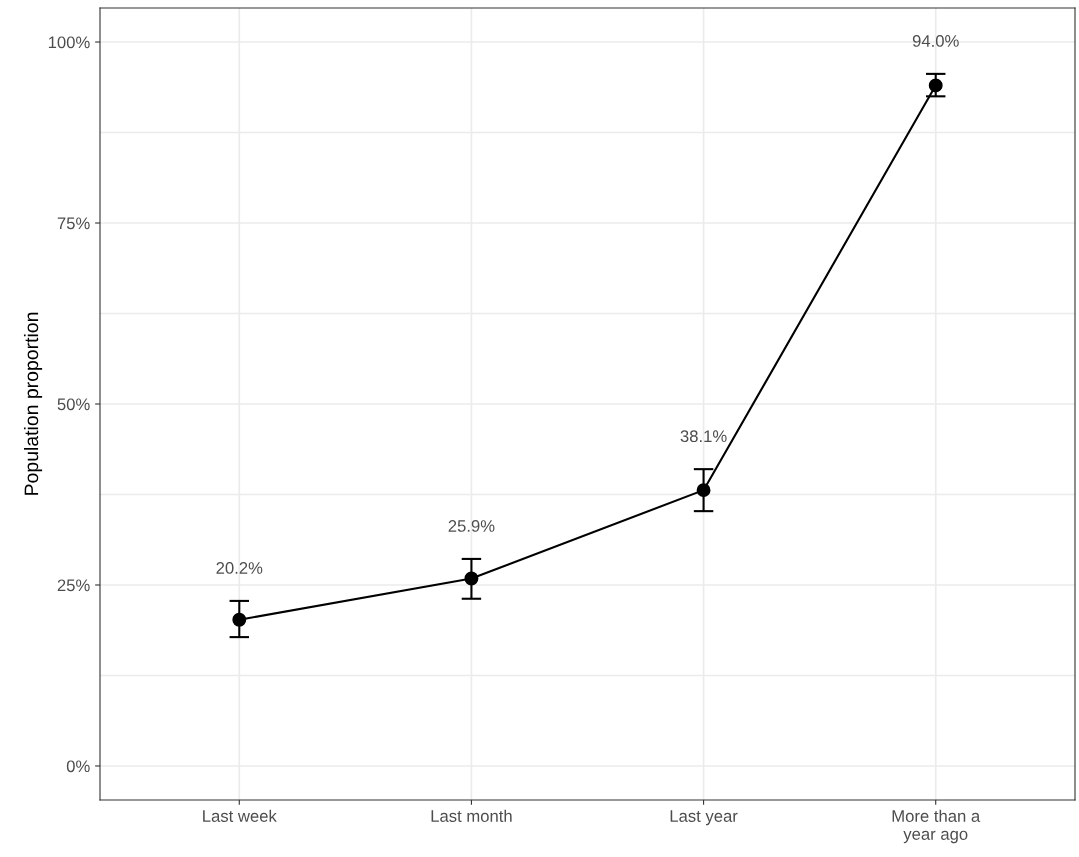 This screenshot has width=1079, height=857. I want to click on x-tick-label: Last month, so click(471, 815).